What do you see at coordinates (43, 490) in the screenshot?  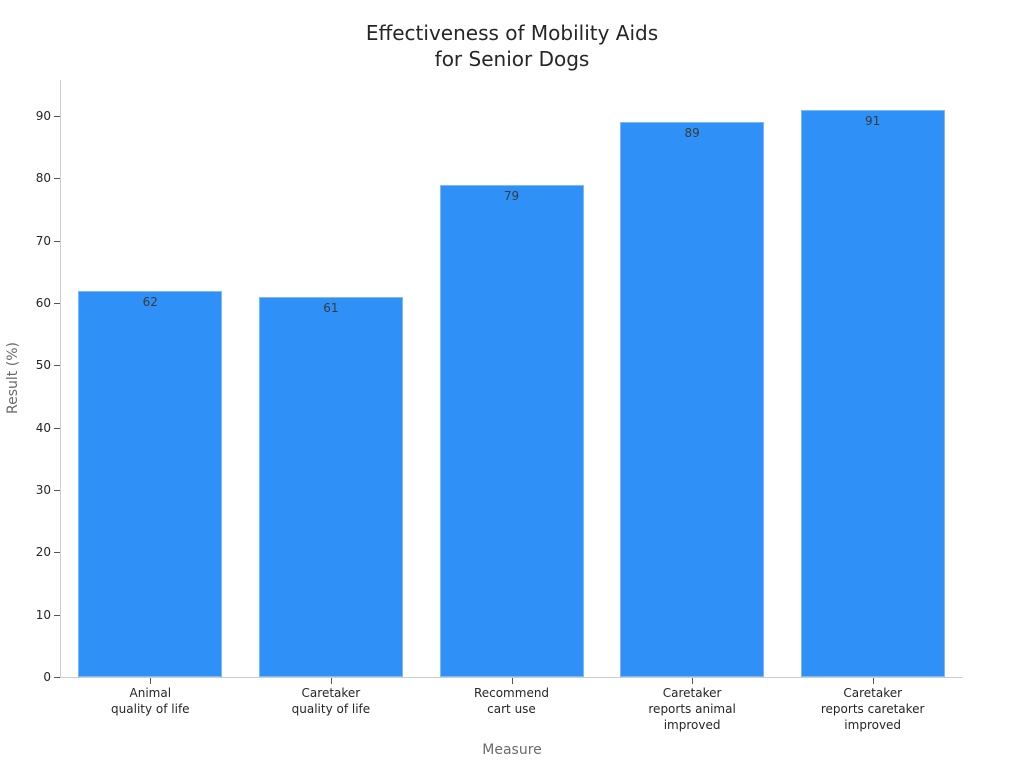 I see `y-tick-label: 30` at bounding box center [43, 490].